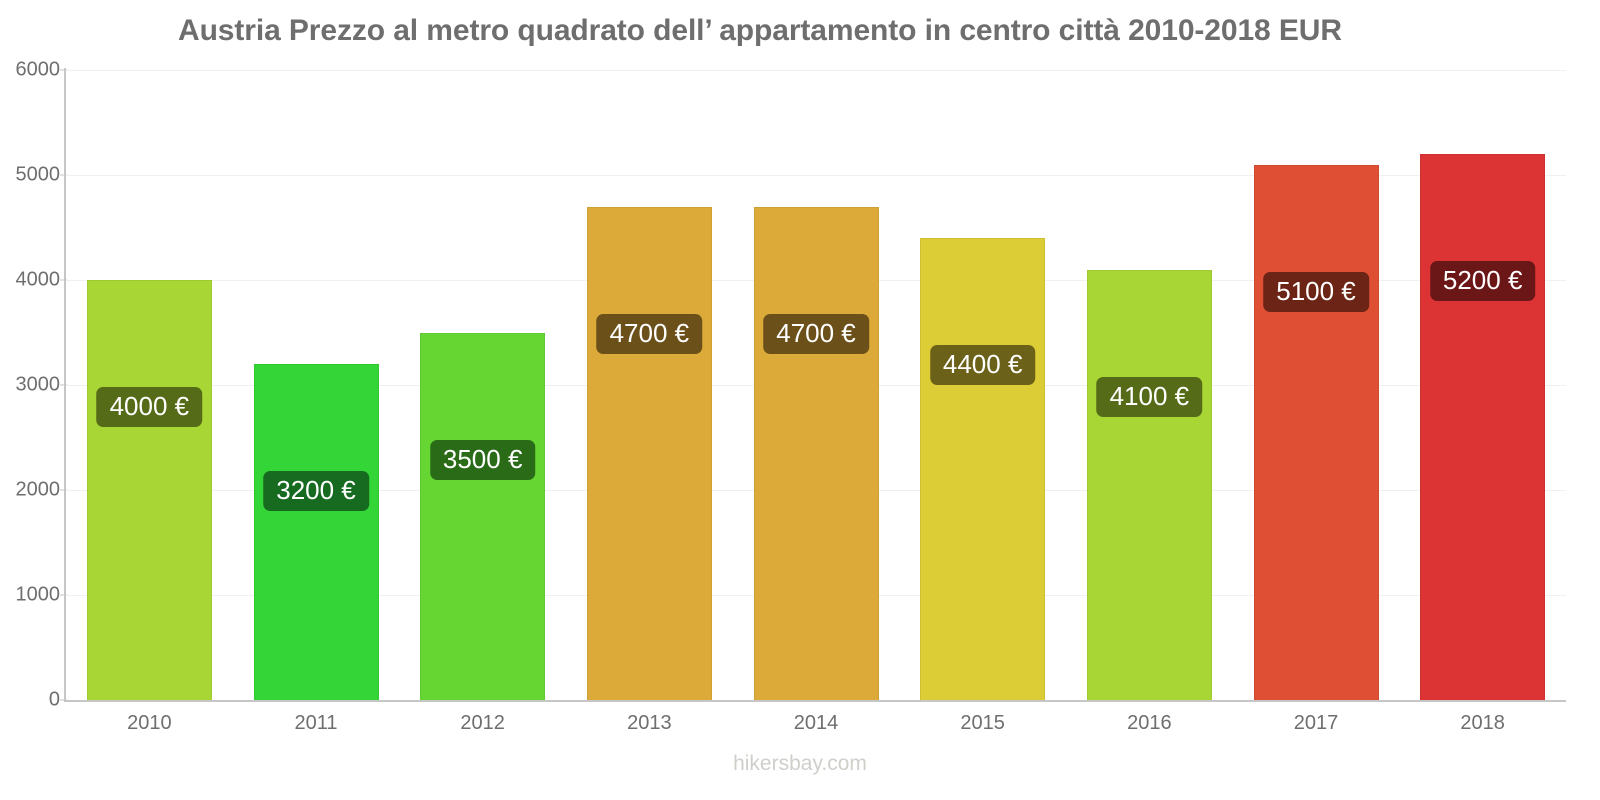 Image resolution: width=1600 pixels, height=800 pixels. What do you see at coordinates (316, 723) in the screenshot?
I see `x-axis-tick-label-2011: 2011` at bounding box center [316, 723].